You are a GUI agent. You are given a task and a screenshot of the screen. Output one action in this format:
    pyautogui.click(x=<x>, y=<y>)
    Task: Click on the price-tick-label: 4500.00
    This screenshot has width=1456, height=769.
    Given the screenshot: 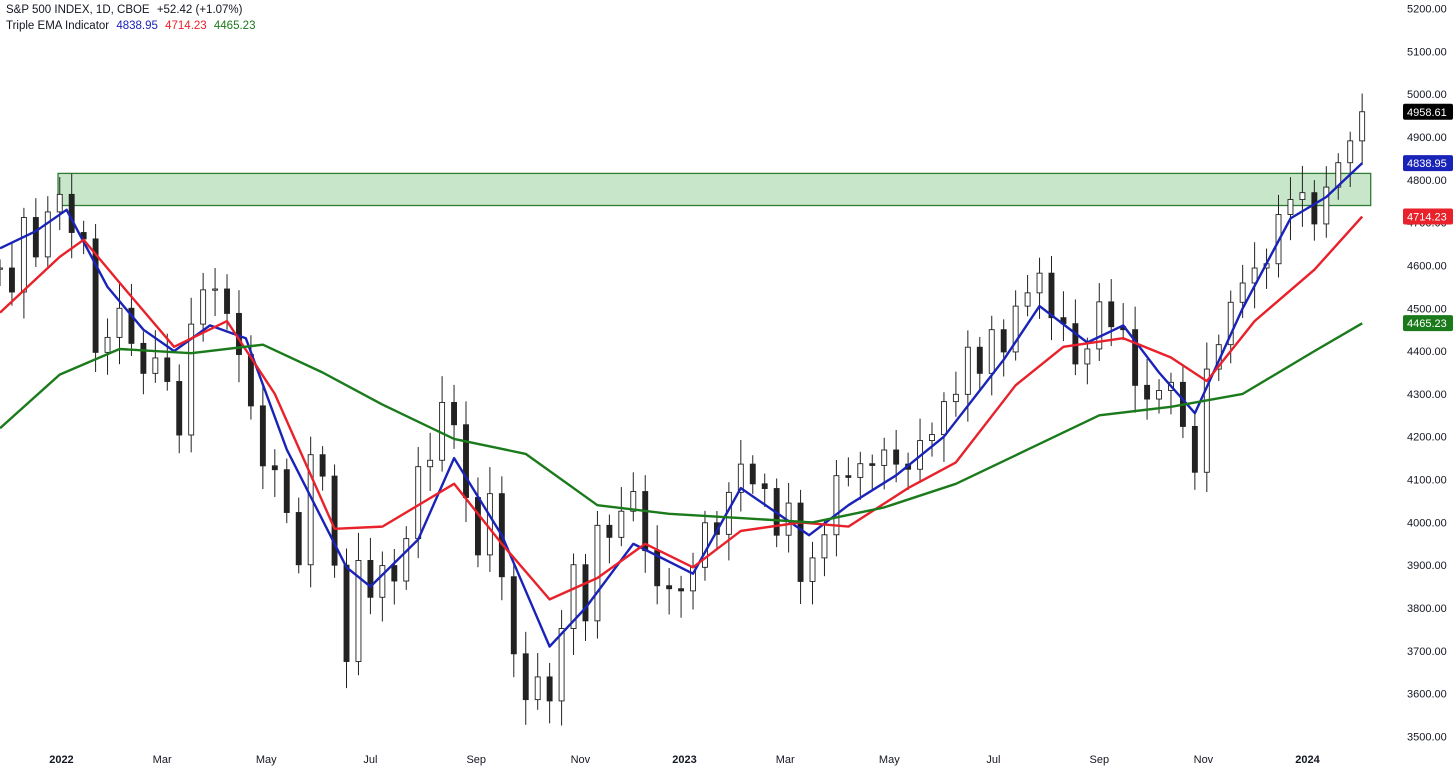 What is the action you would take?
    pyautogui.click(x=1427, y=309)
    